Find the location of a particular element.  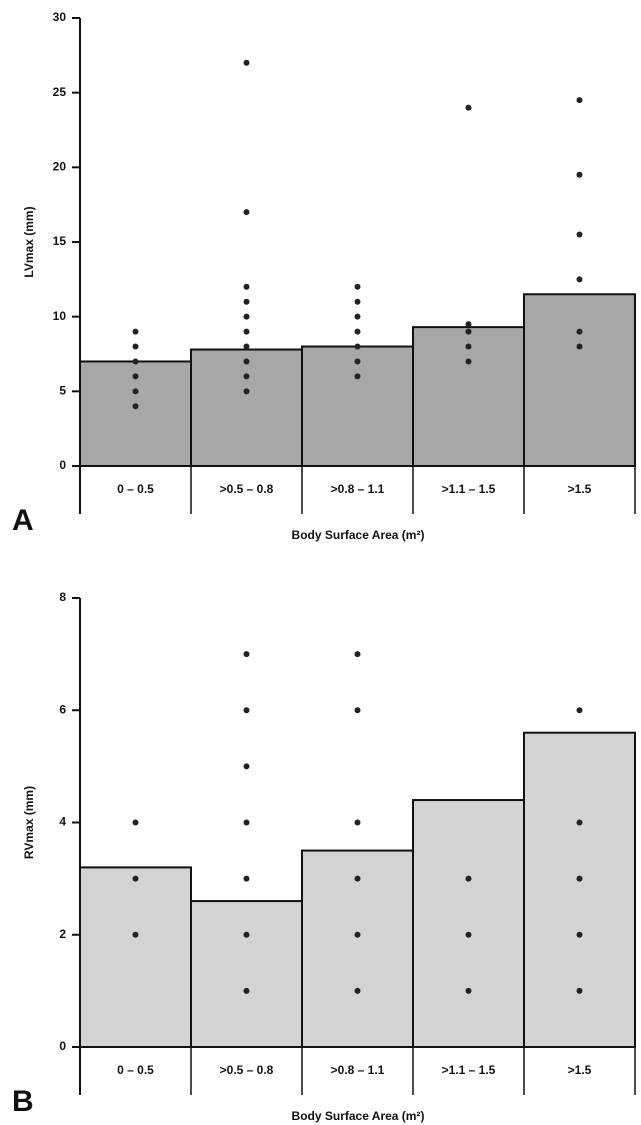

y-tick-label: 25 is located at coordinates (60, 92).